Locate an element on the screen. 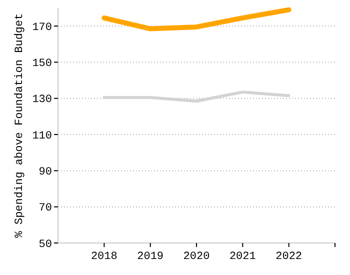 The width and height of the screenshot is (350, 275). x-tick-label: 2022 is located at coordinates (289, 257).